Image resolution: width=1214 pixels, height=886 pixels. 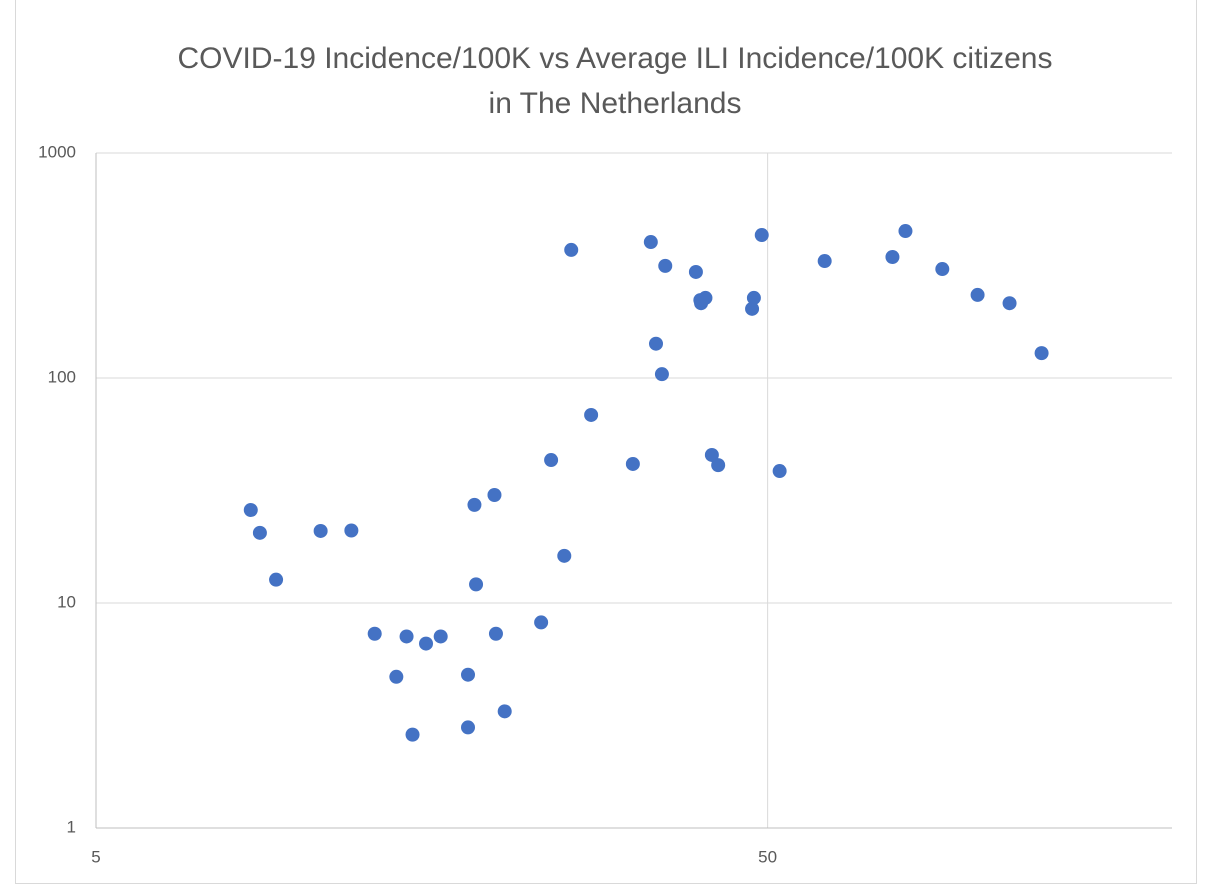 I want to click on x-tick-label: 5, so click(x=95, y=856).